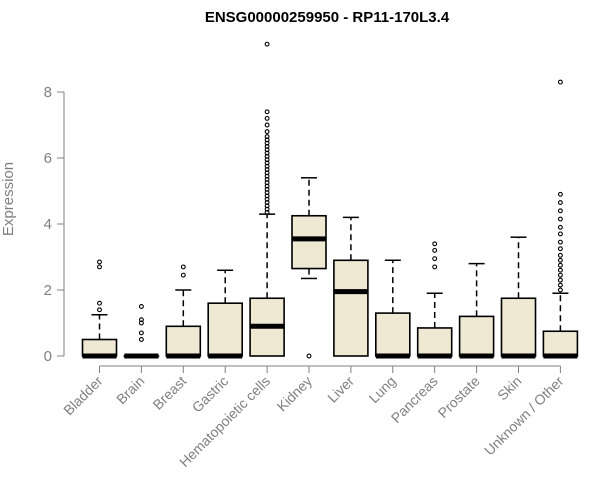 Image resolution: width=600 pixels, height=500 pixels. Describe the element at coordinates (48, 356) in the screenshot. I see `y-tick-label: 0` at that location.